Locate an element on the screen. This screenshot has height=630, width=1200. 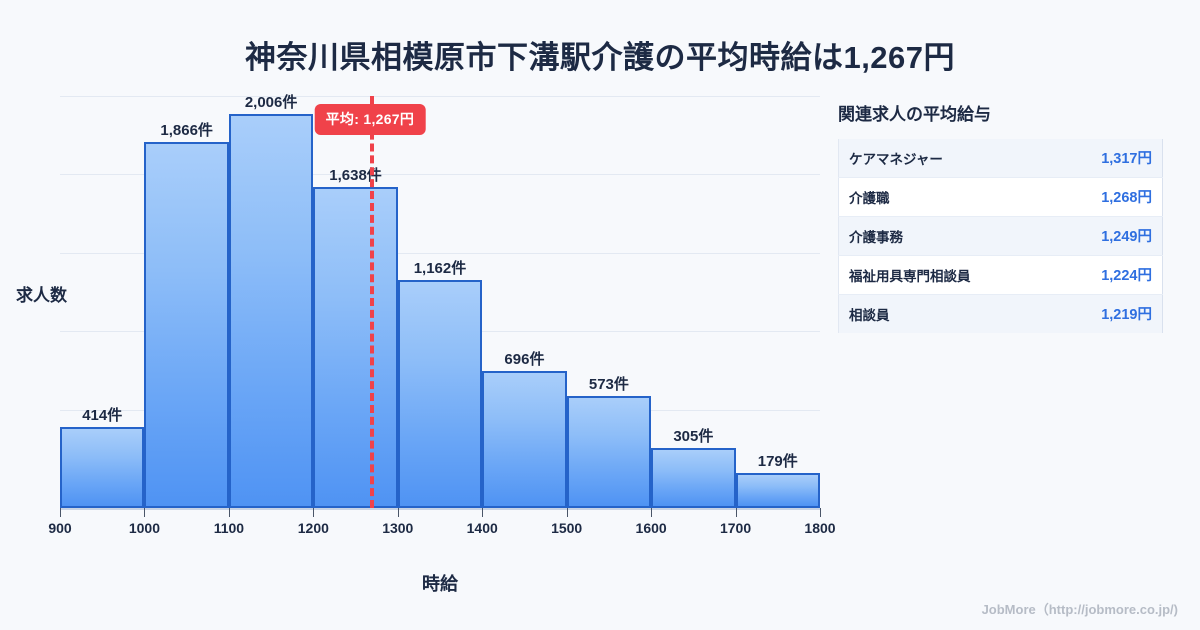
x-axis-tick-label: 1300 is located at coordinates (398, 528).